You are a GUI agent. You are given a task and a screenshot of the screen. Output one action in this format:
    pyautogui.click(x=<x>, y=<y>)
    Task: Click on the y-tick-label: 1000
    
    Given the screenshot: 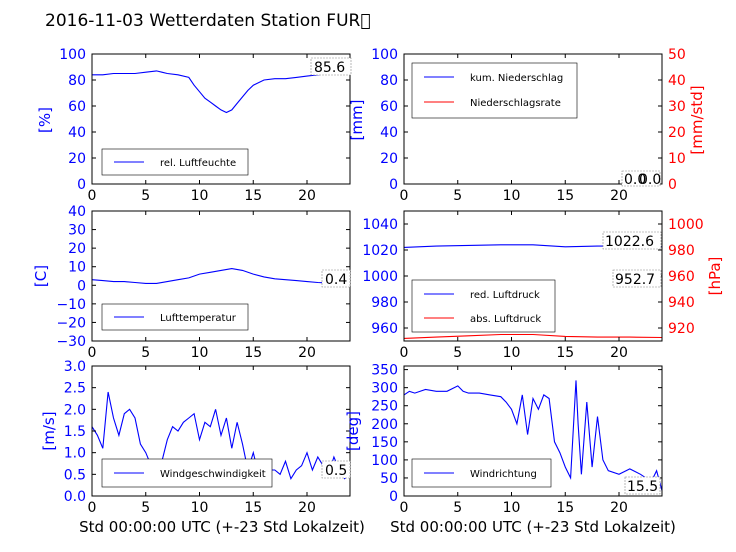 What is the action you would take?
    pyautogui.click(x=380, y=277)
    